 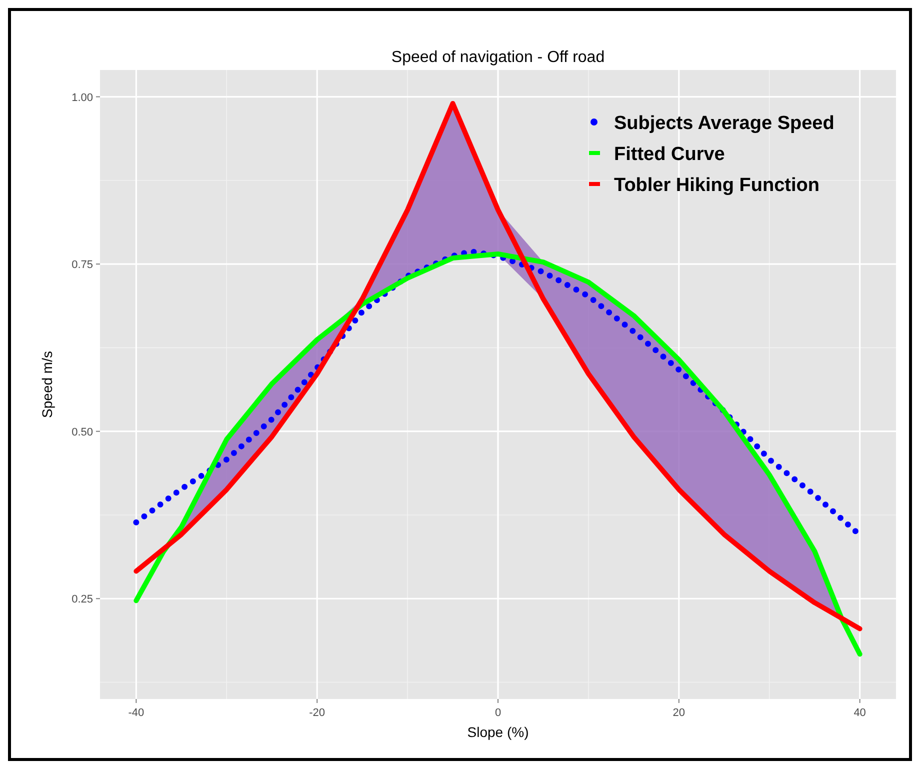 I want to click on x-tick-label: -40, so click(x=136, y=713).